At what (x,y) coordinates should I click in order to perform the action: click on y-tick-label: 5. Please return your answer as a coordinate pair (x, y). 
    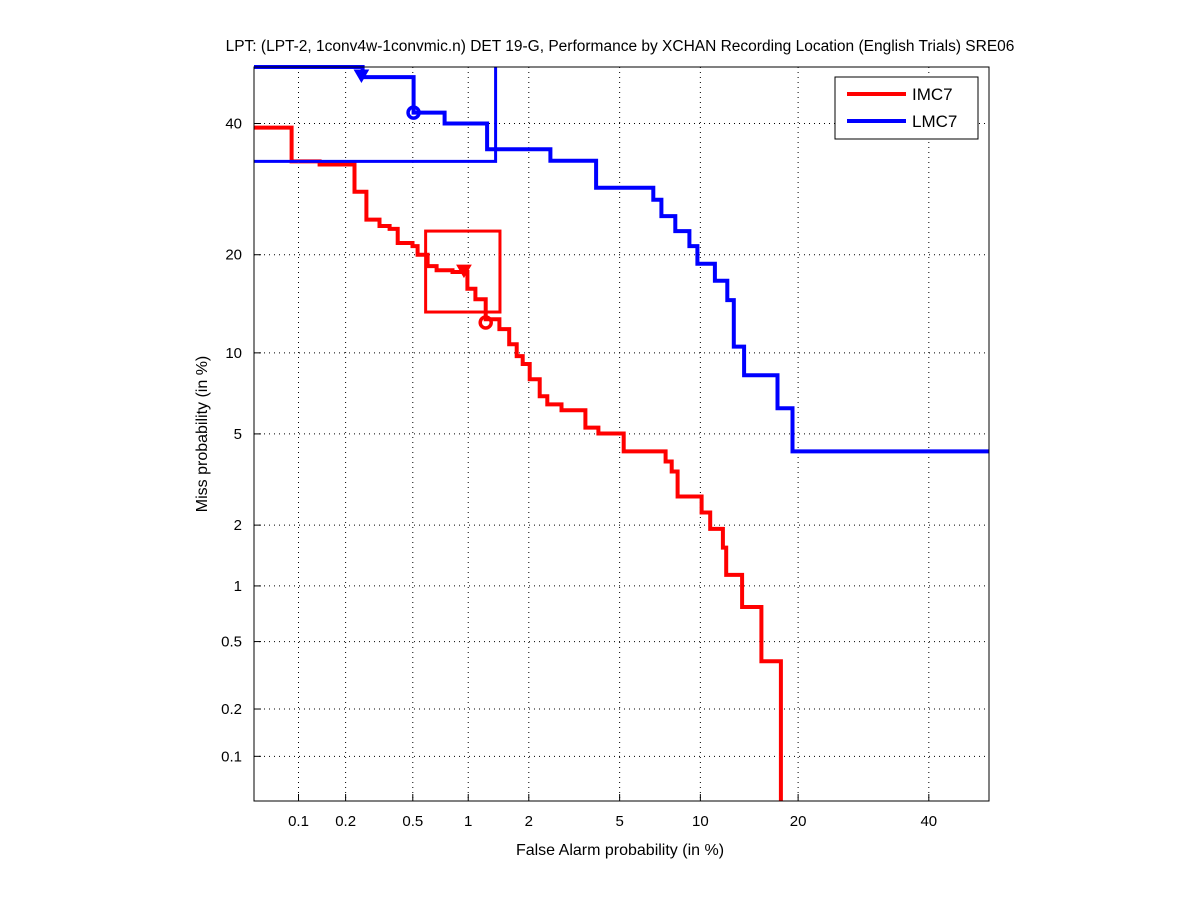
    Looking at the image, I should click on (238, 434).